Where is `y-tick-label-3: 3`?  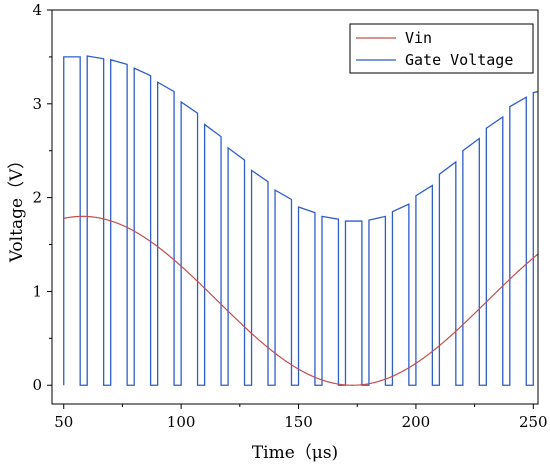
y-tick-label-3: 3 is located at coordinates (37, 104).